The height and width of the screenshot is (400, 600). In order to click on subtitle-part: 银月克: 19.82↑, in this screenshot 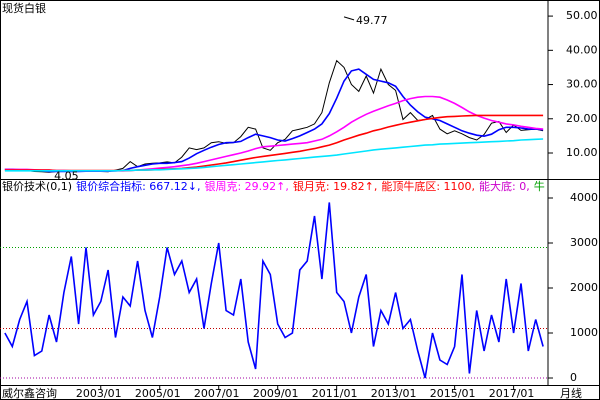, I will do `click(335, 186)`.